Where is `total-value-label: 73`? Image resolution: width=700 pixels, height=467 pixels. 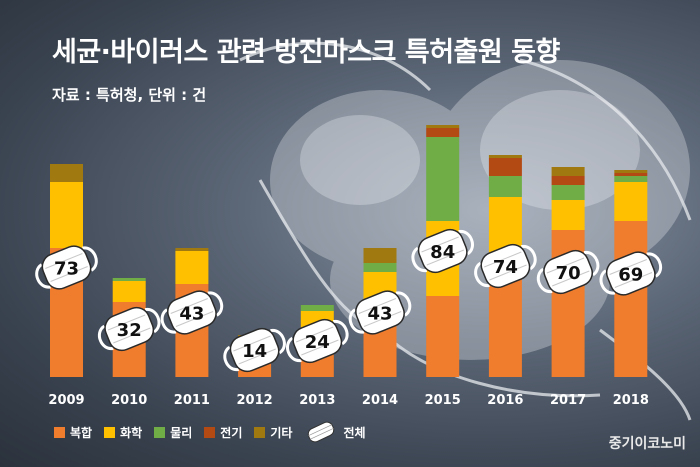 total-value-label: 73 is located at coordinates (66, 269).